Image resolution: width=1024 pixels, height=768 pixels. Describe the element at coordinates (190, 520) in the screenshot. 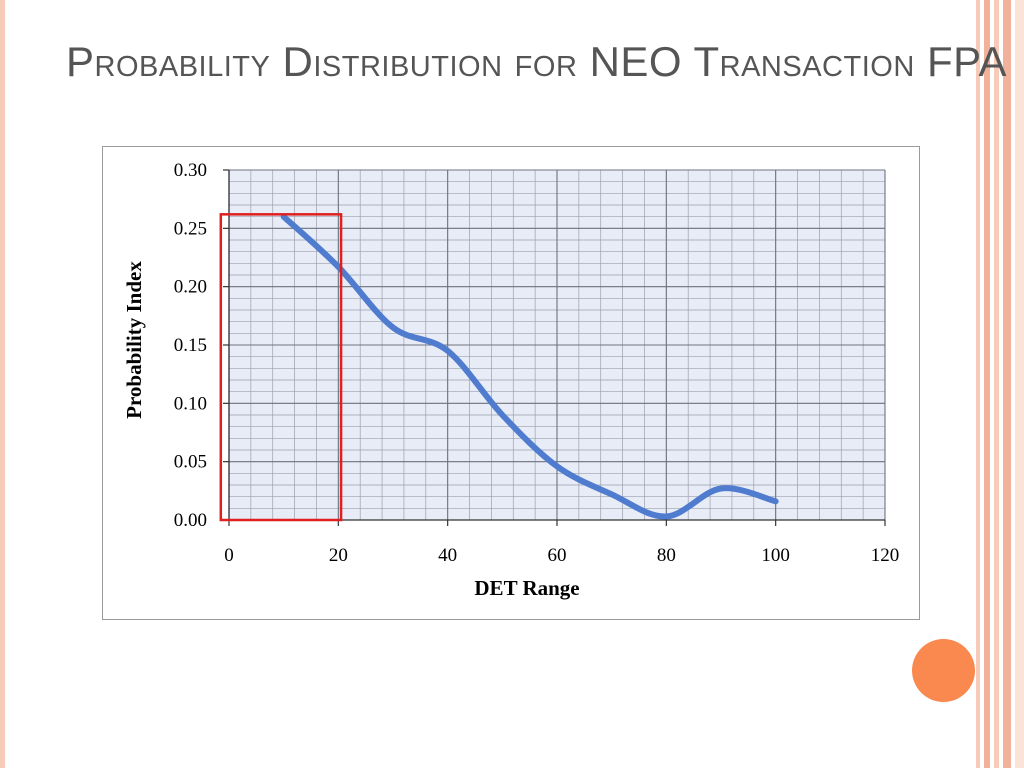

I see `y-tick-label: 0.00` at that location.